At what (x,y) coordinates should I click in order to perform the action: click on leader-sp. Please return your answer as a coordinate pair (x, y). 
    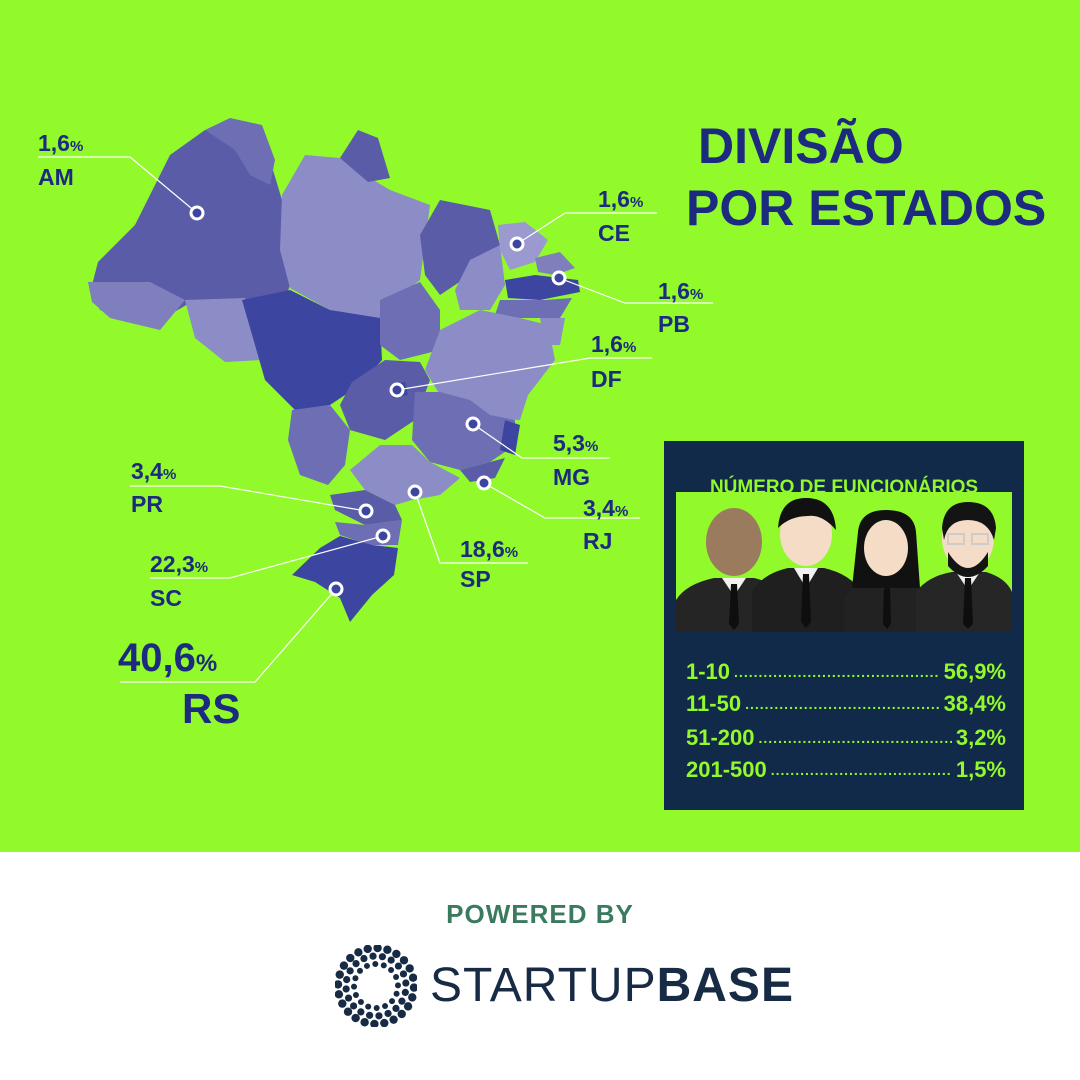
    Looking at the image, I should click on (471, 527).